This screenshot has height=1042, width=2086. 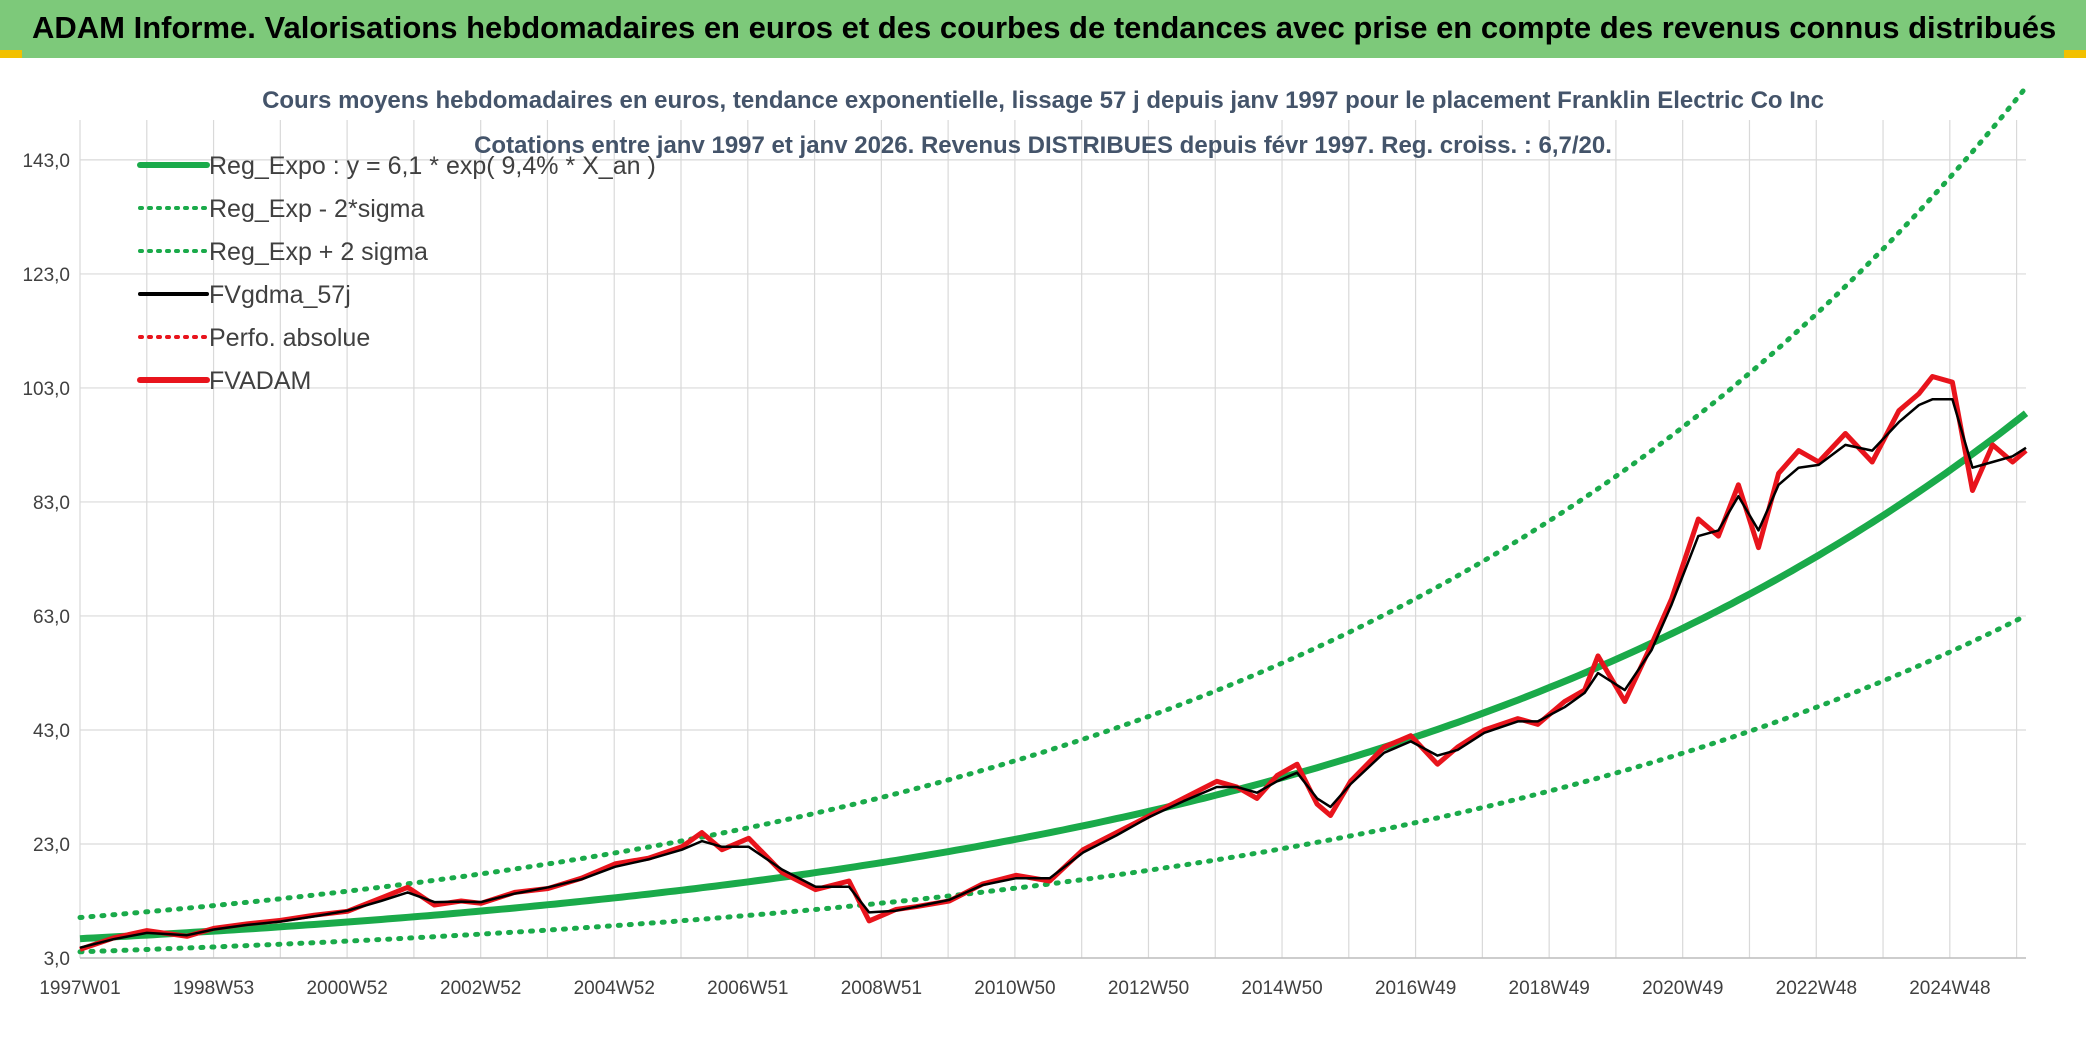 What do you see at coordinates (46, 161) in the screenshot?
I see `y-tick-label: 143,0` at bounding box center [46, 161].